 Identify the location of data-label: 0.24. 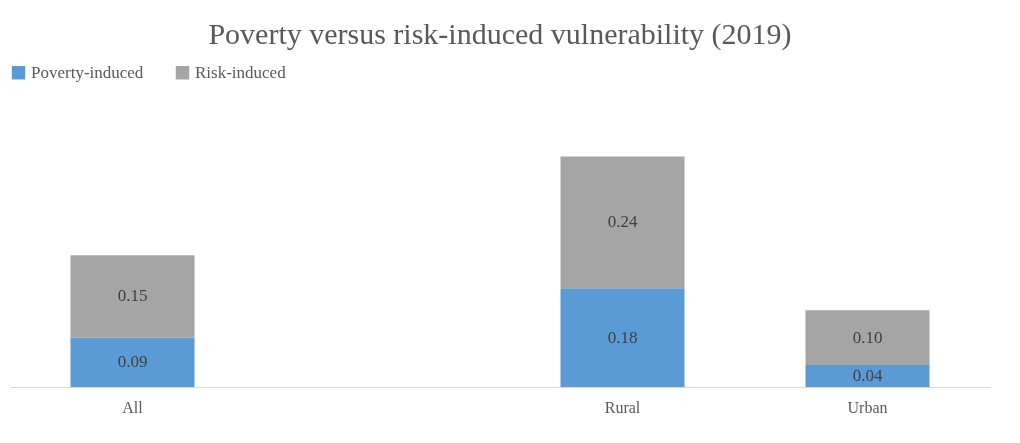
(622, 222).